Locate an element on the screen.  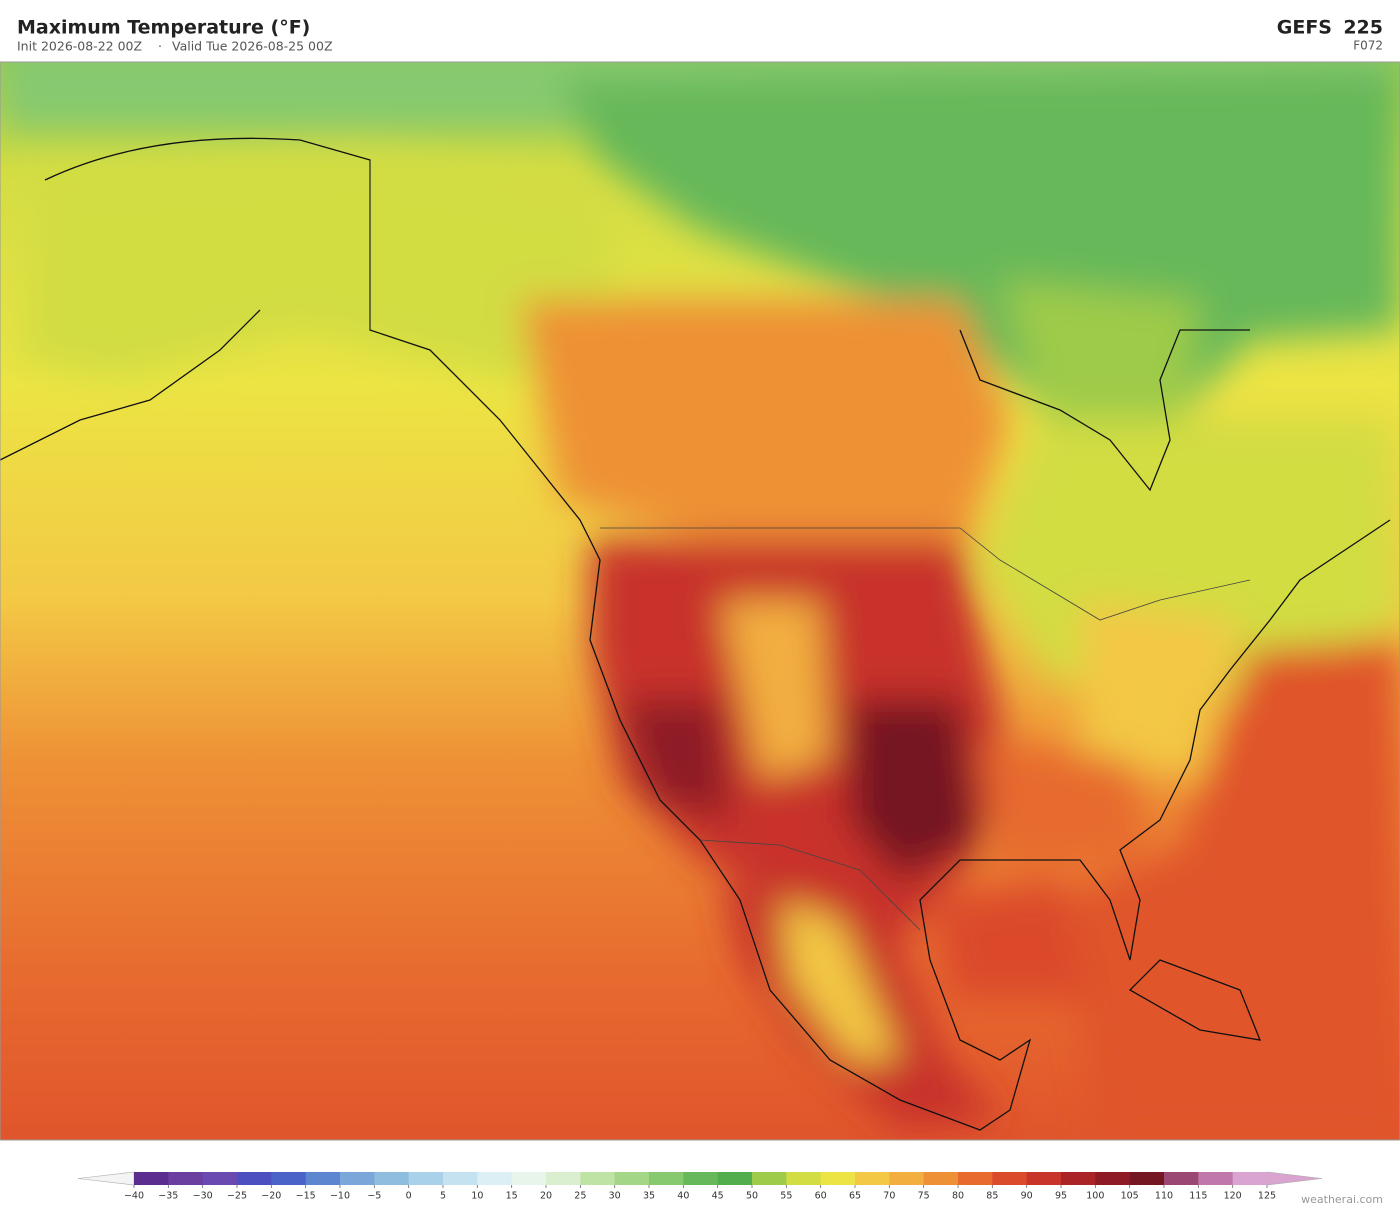
colorbar-tick-label: 30 is located at coordinates (615, 1196).